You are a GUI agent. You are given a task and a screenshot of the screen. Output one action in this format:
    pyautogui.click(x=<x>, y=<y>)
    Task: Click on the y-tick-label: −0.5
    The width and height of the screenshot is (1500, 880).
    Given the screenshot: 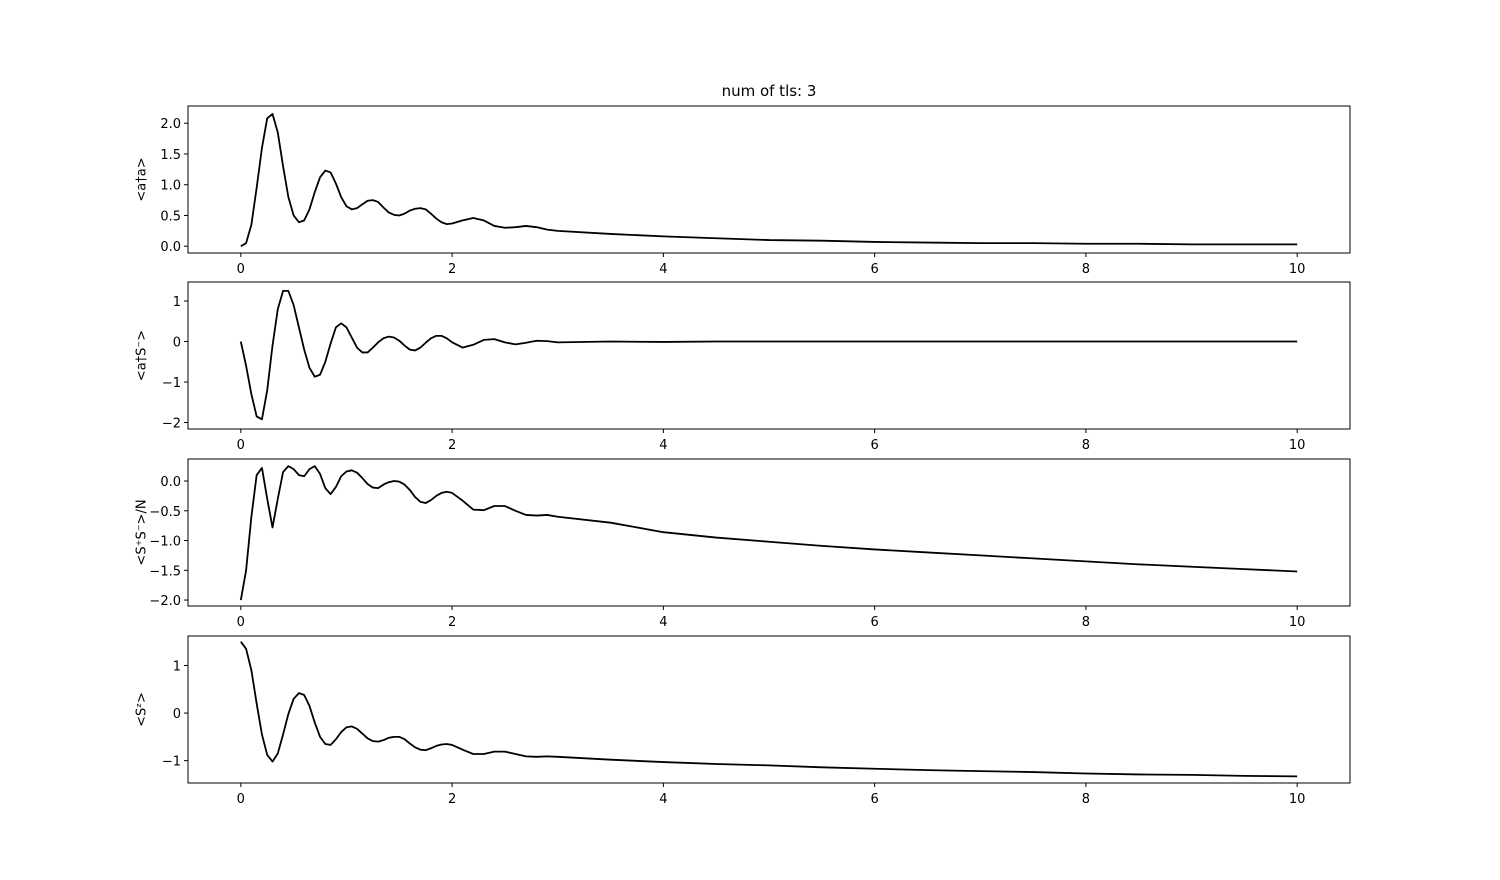 What is the action you would take?
    pyautogui.click(x=165, y=512)
    